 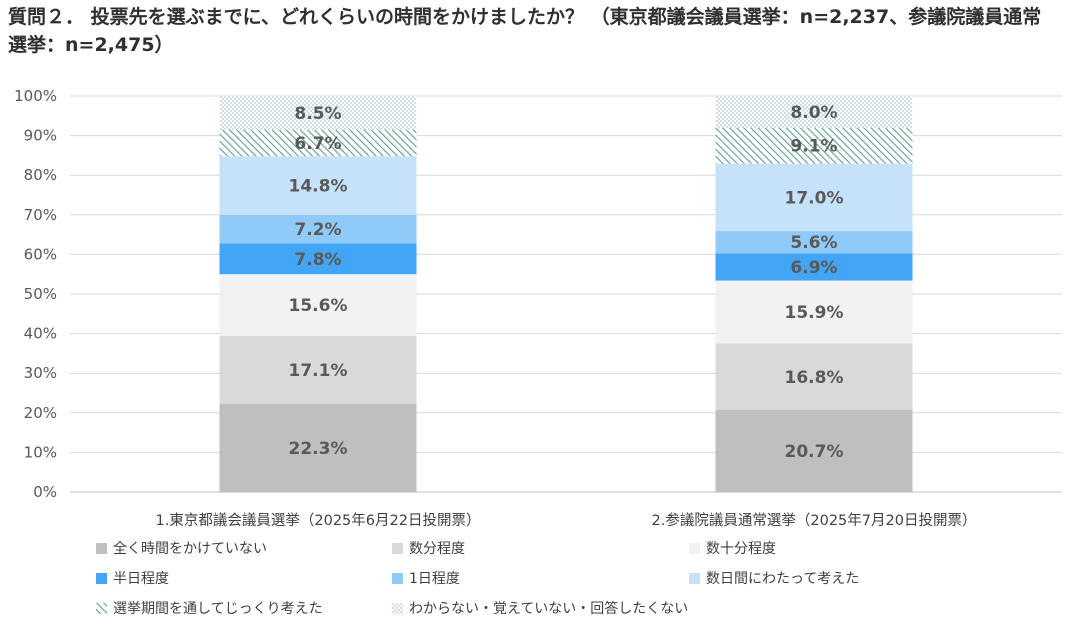 What do you see at coordinates (40, 254) in the screenshot?
I see `y-tick-label: 60%` at bounding box center [40, 254].